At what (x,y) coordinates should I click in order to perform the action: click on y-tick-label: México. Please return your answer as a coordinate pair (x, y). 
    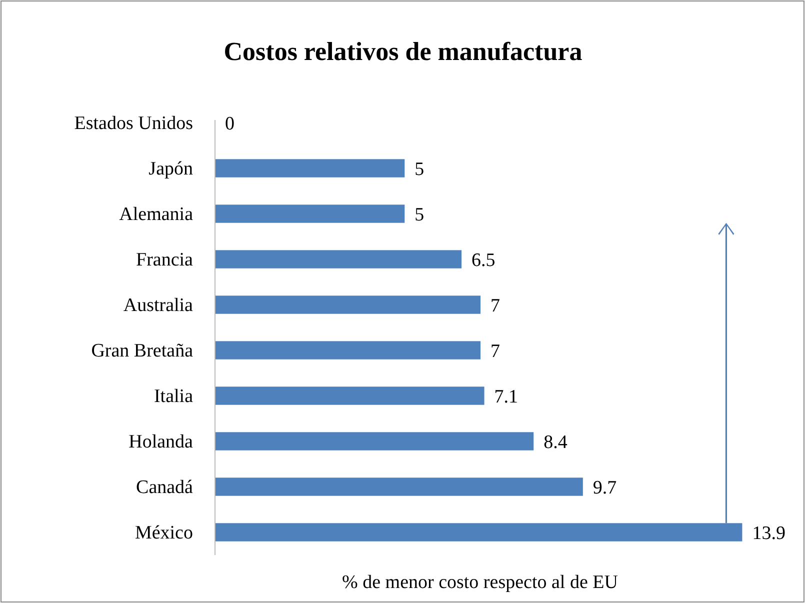
    Looking at the image, I should click on (163, 533).